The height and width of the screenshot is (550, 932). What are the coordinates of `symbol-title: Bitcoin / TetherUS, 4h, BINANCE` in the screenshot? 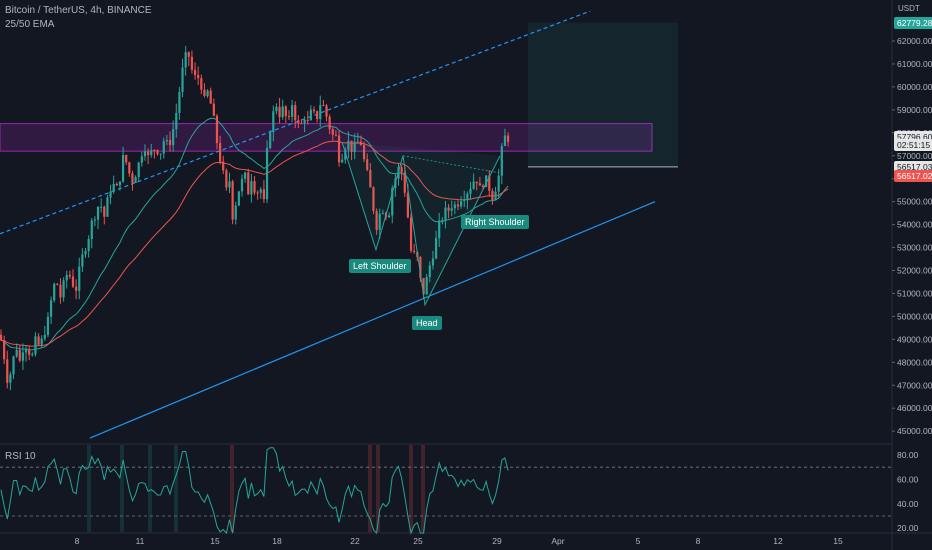 It's located at (78, 10).